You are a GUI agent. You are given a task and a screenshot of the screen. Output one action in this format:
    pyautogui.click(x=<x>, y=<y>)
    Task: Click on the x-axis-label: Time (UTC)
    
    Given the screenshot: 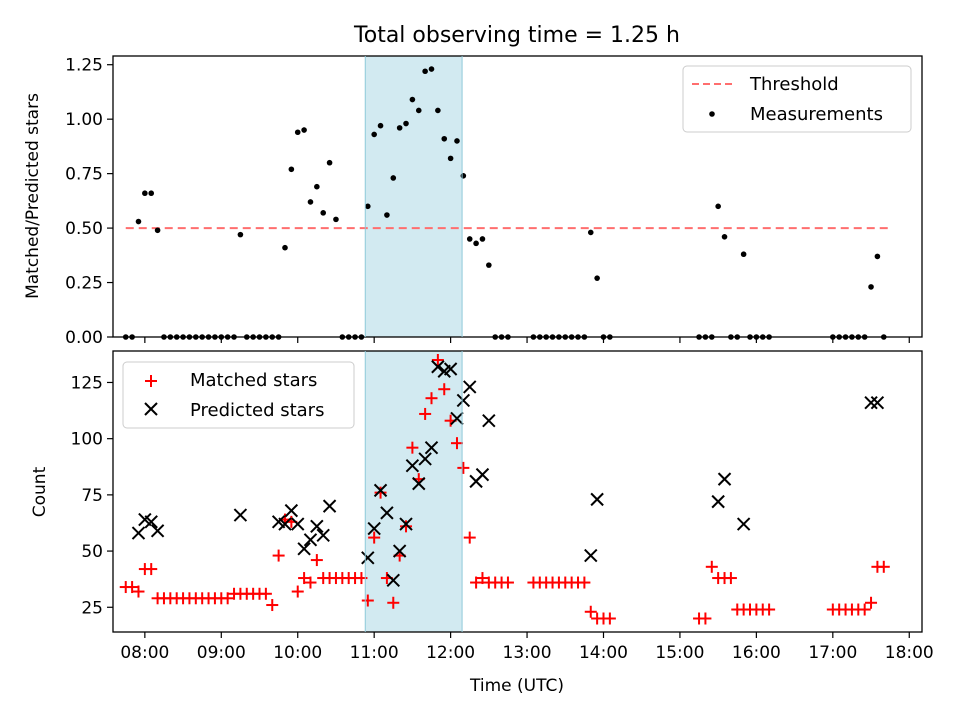 What is the action you would take?
    pyautogui.click(x=516, y=686)
    